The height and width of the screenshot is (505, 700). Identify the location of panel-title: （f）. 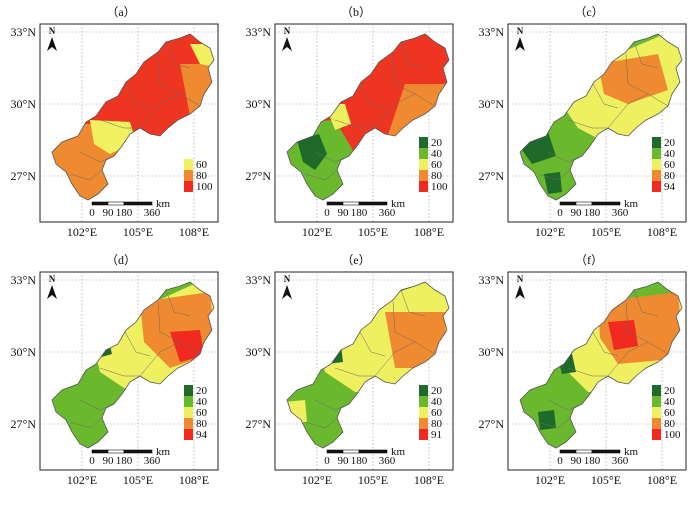
(589, 260).